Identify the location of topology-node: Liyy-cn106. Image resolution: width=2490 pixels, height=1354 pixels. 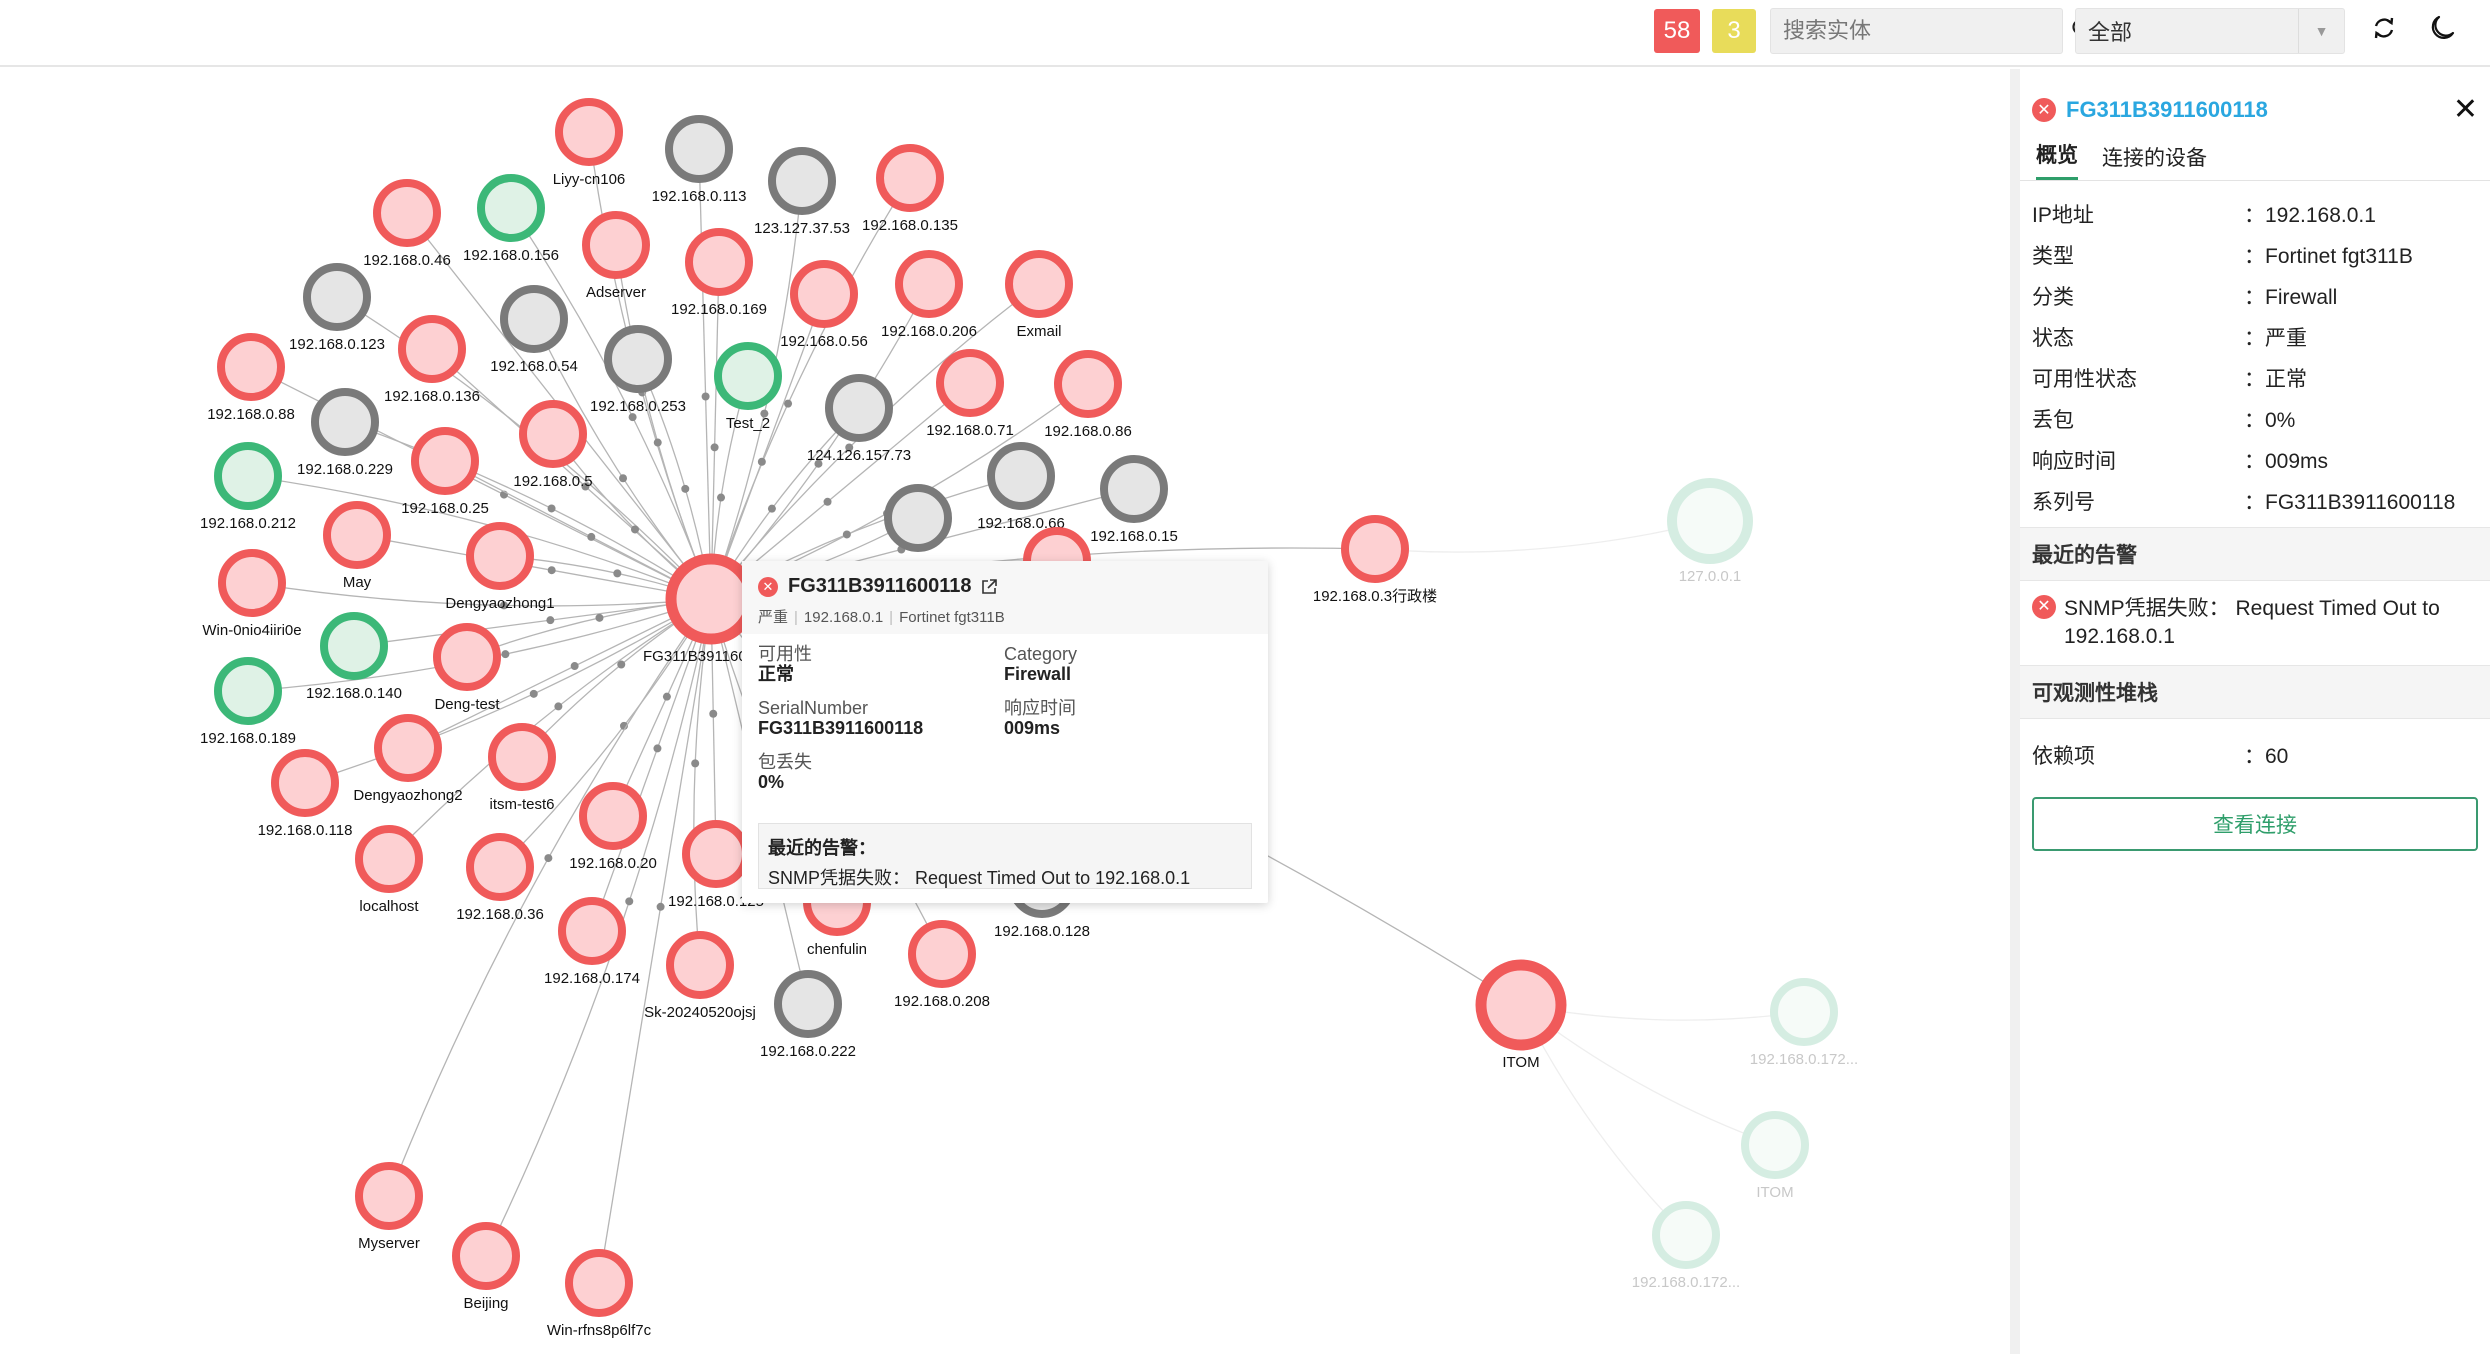
(589, 143).